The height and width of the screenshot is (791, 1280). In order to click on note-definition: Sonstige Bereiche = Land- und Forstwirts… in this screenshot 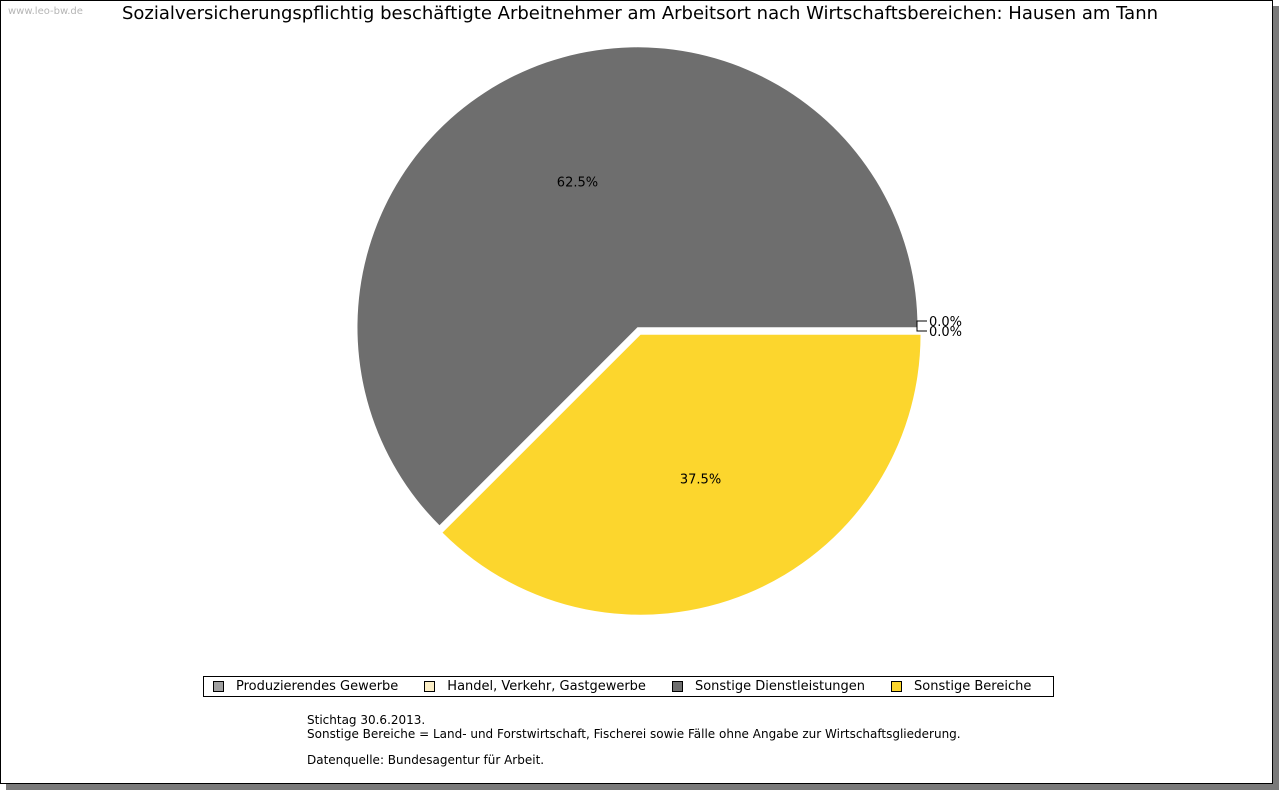, I will do `click(634, 734)`.